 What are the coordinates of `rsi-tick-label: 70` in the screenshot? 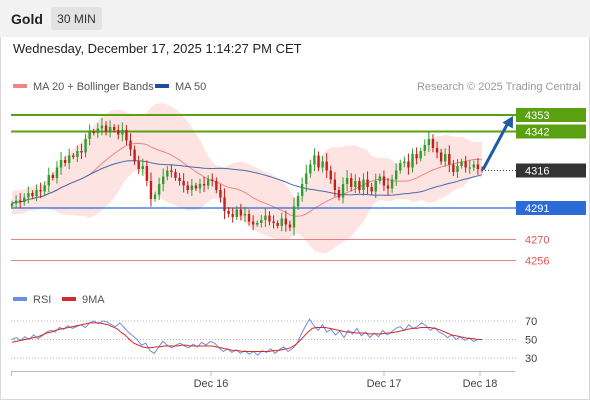 It's located at (531, 322).